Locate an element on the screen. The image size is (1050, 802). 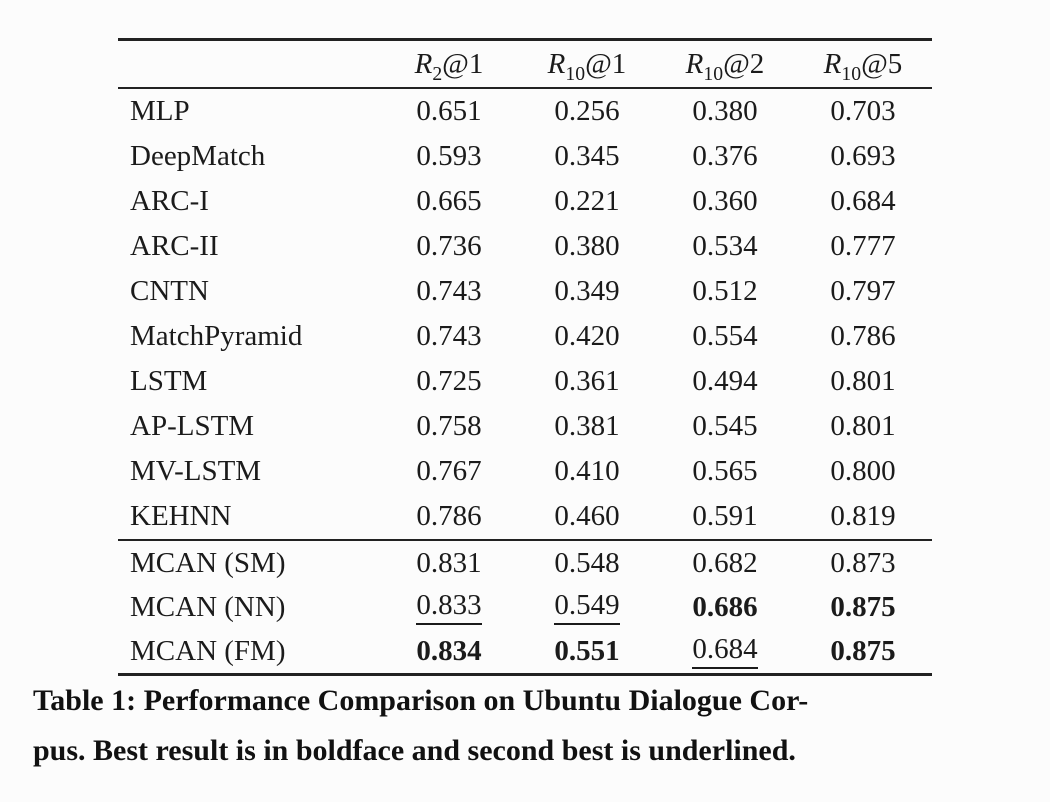
metric-value: 0.420 is located at coordinates (587, 336).